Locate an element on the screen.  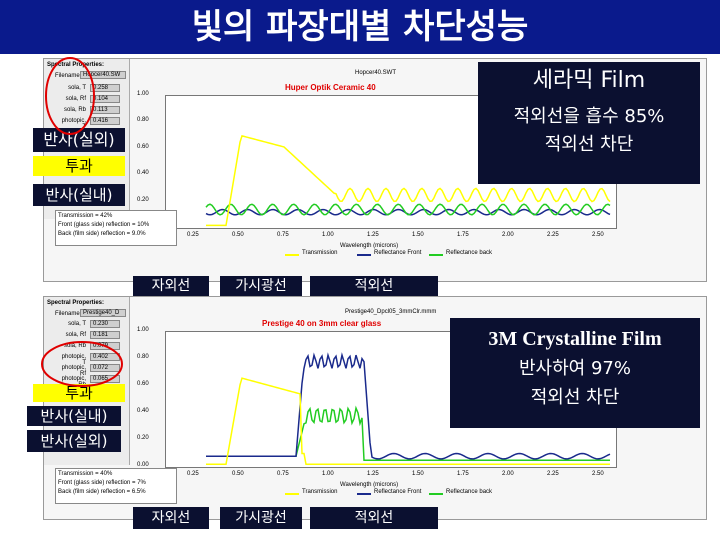
bottom-band-ir: 적외선 is located at coordinates (374, 518).